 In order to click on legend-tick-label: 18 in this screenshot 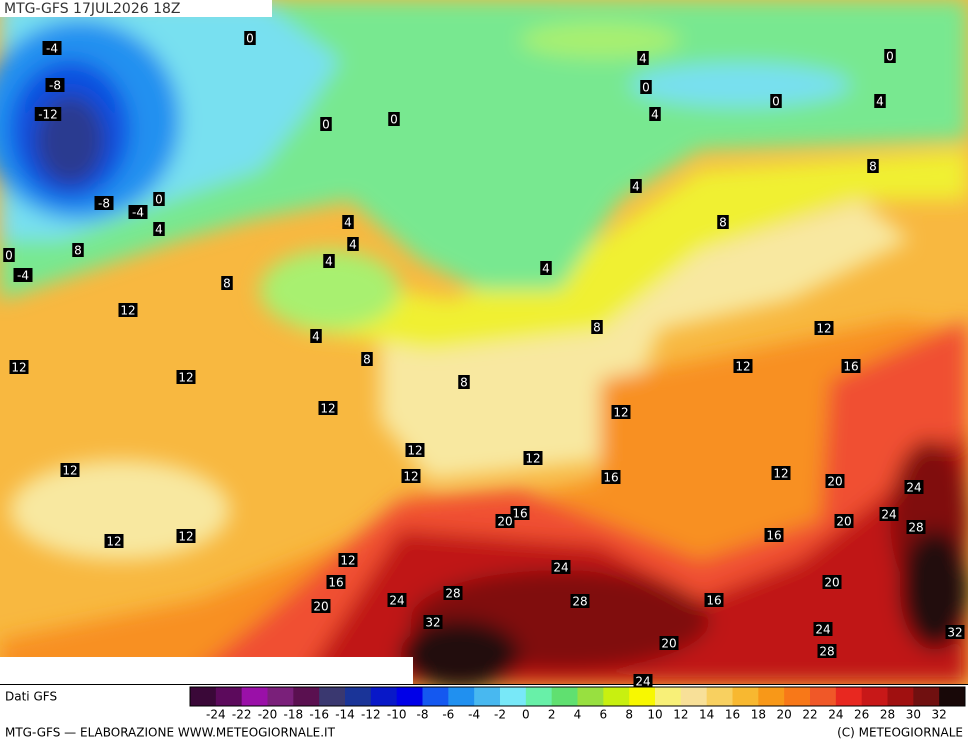, I will do `click(758, 715)`.